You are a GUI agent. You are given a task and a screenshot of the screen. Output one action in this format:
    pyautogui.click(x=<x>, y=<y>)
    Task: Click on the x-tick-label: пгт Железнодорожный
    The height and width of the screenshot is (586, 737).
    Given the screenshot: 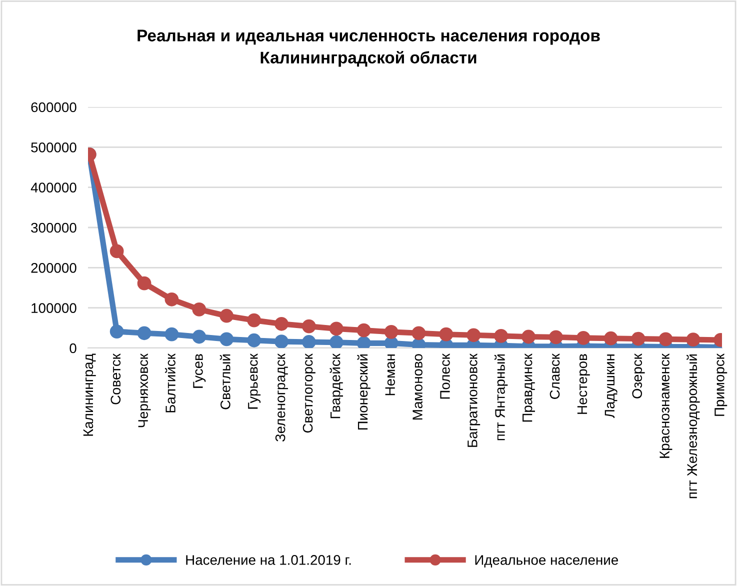 What is the action you would take?
    pyautogui.click(x=693, y=426)
    